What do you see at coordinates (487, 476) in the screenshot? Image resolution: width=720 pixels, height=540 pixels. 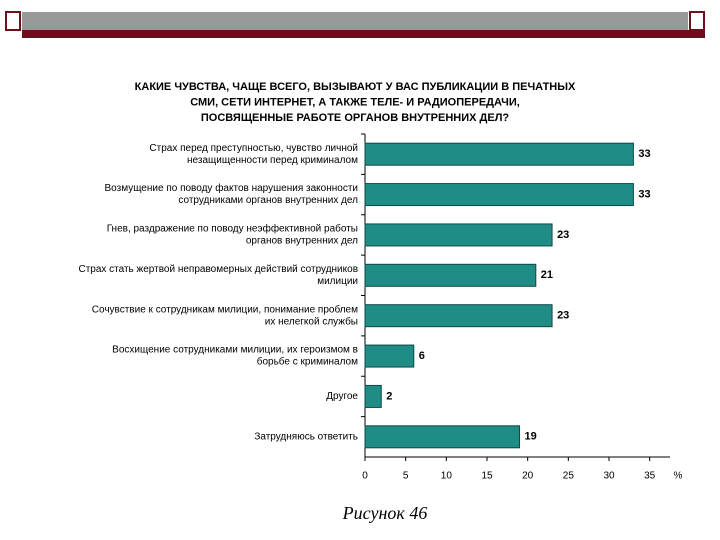 I see `x-tick-label: 15` at bounding box center [487, 476].